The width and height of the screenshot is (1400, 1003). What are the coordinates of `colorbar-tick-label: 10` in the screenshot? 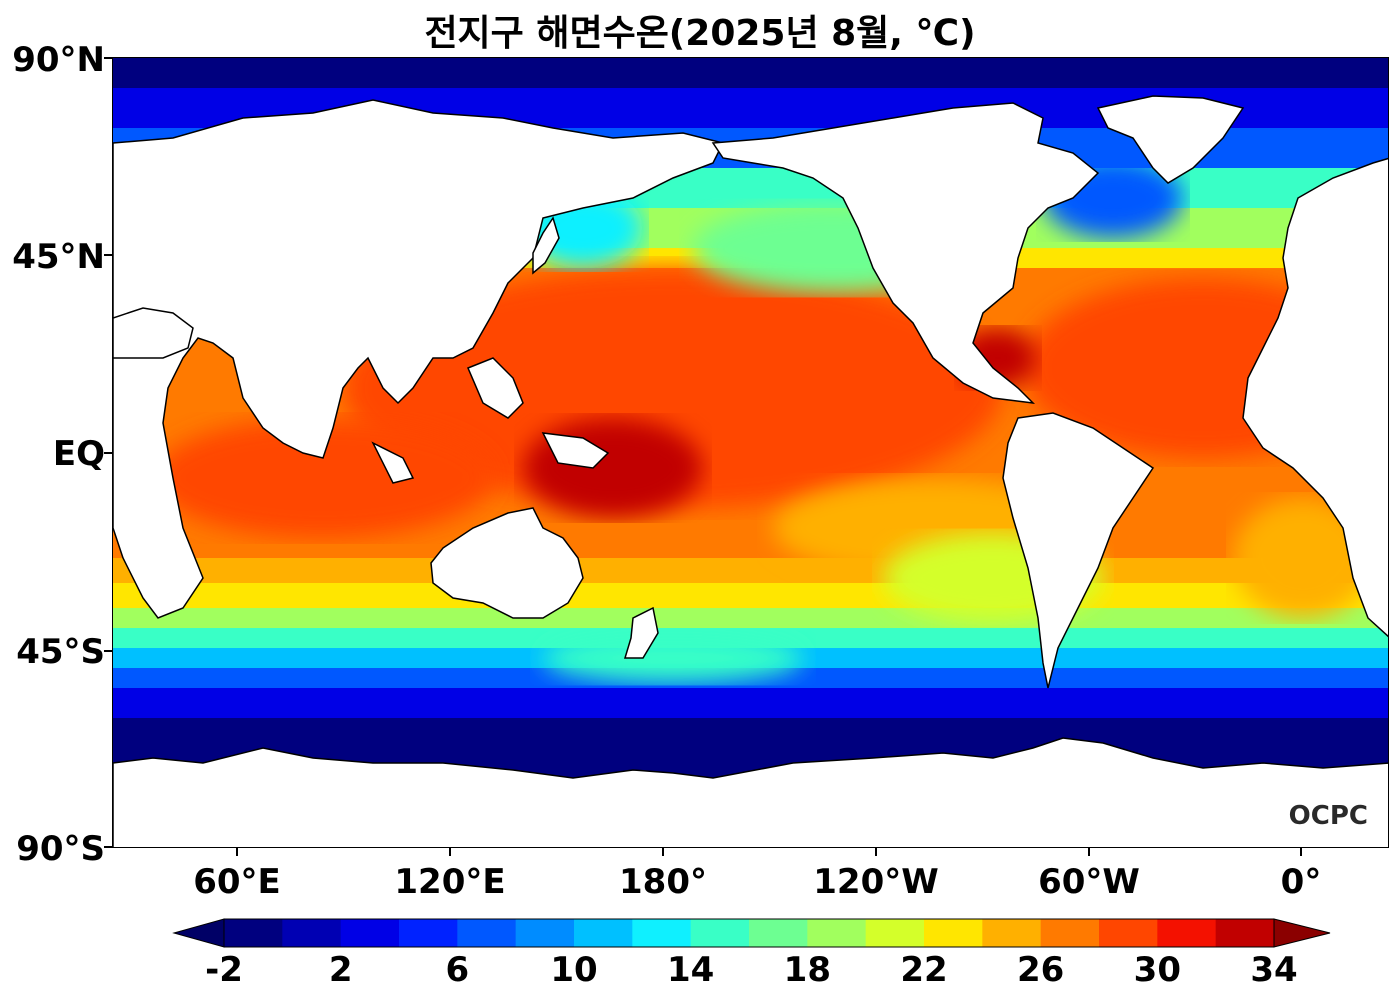 It's located at (574, 970).